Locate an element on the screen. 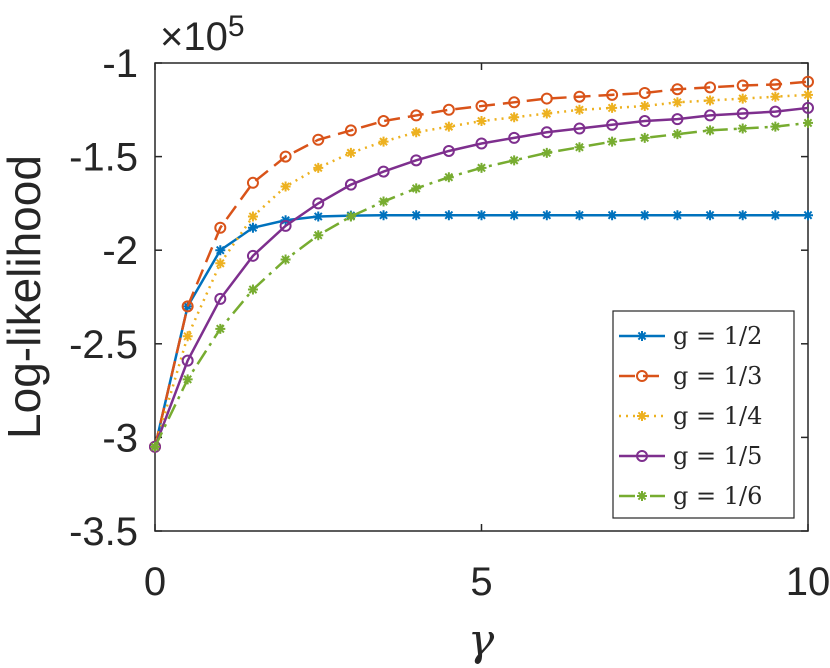 This screenshot has width=830, height=668. y-tick-label: -3 is located at coordinates (120, 438).